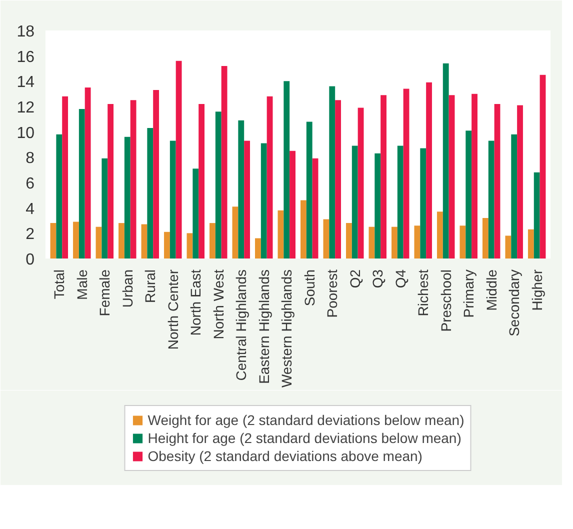  Describe the element at coordinates (354, 278) in the screenshot. I see `x-tick-label: Q2` at that location.